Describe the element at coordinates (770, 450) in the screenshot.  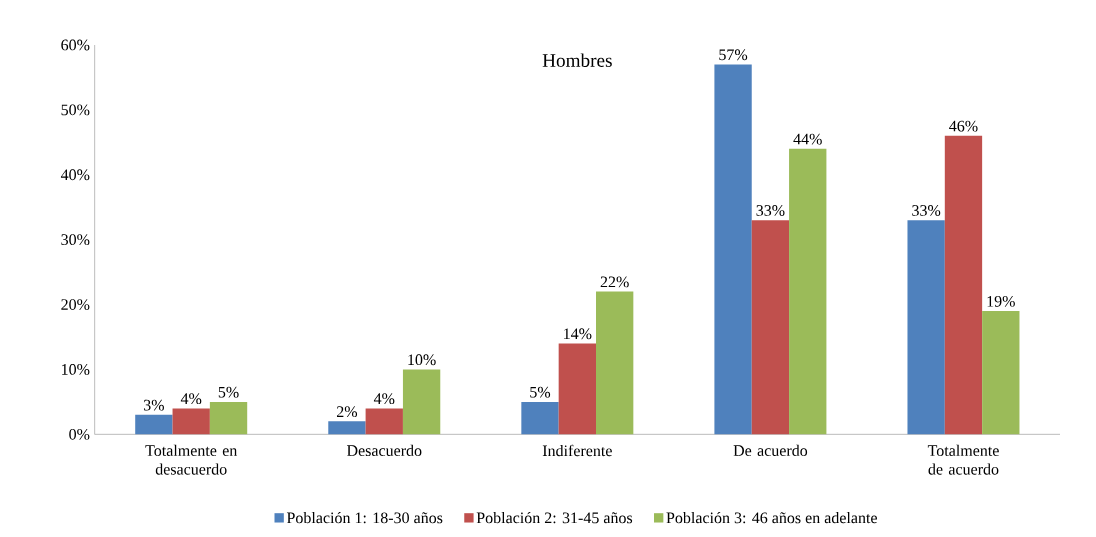
I see `x-tick-label: De acuerdo` at that location.